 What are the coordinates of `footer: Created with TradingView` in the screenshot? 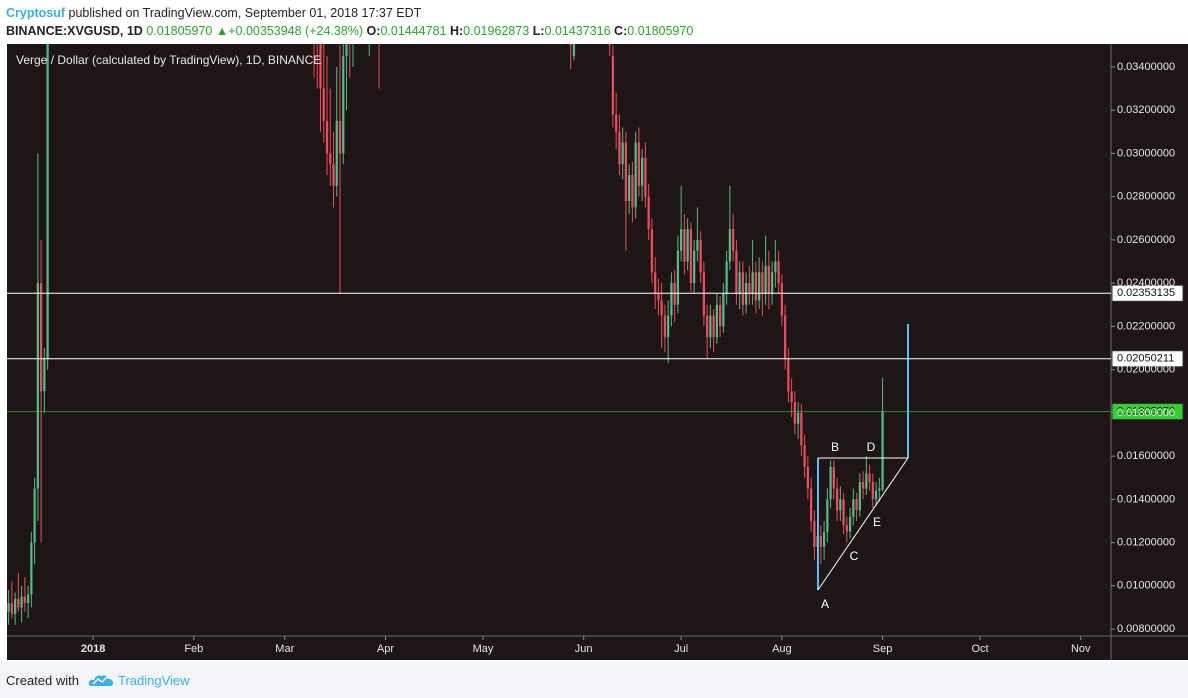 It's located at (594, 680).